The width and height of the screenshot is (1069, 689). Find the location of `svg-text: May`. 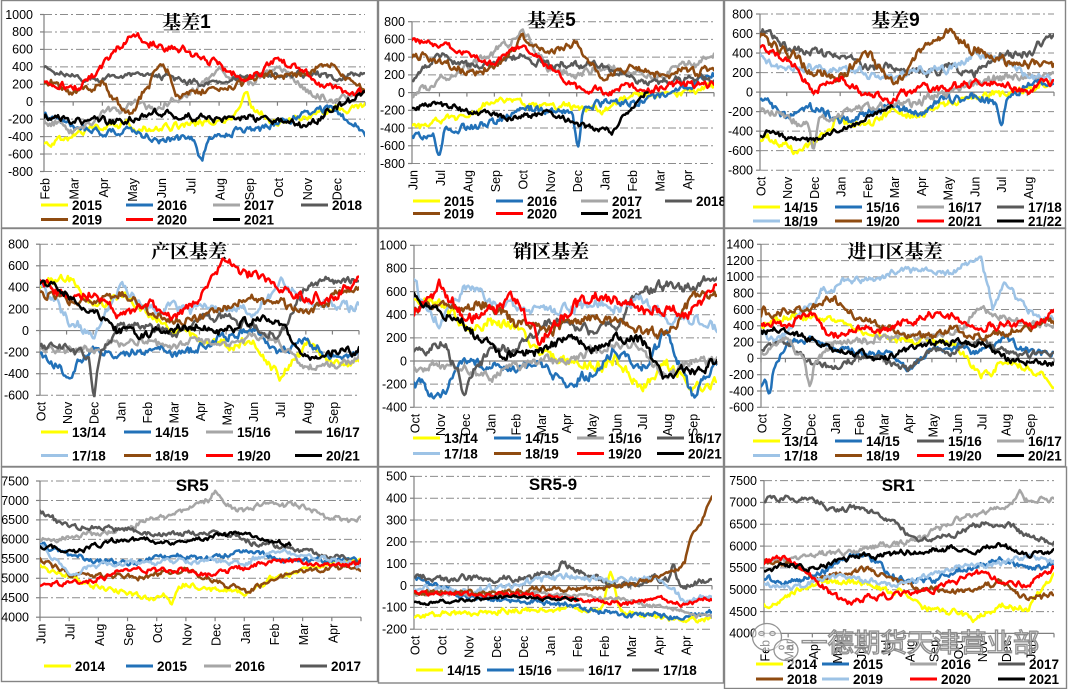

svg-text: May is located at coordinates (933, 425).